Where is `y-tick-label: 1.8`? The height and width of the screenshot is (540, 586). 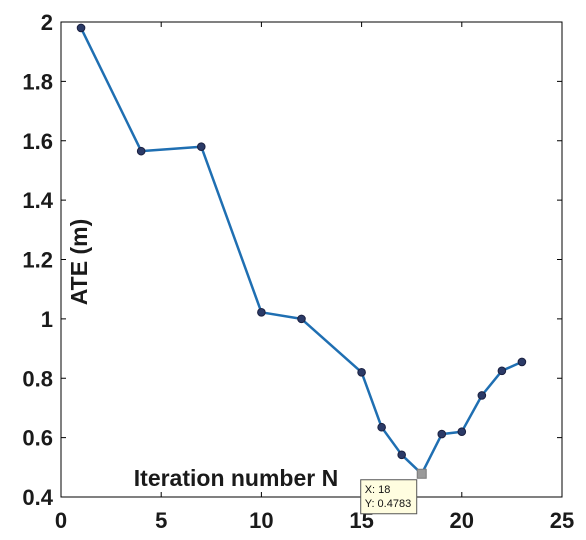
y-tick-label: 1.8 is located at coordinates (37, 81).